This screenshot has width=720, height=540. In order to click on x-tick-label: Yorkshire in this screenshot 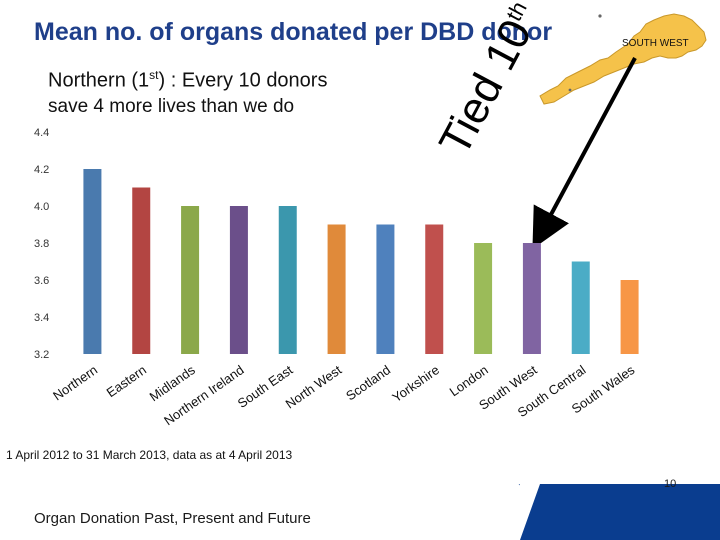, I will do `click(415, 383)`.